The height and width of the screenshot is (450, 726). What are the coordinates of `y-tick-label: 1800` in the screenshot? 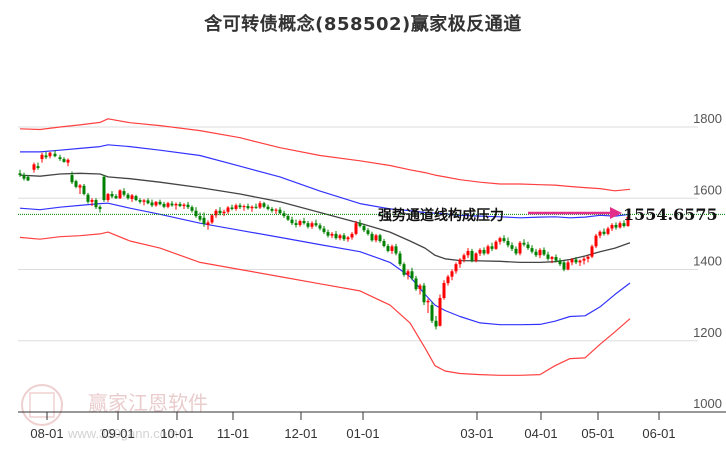 It's located at (707, 118).